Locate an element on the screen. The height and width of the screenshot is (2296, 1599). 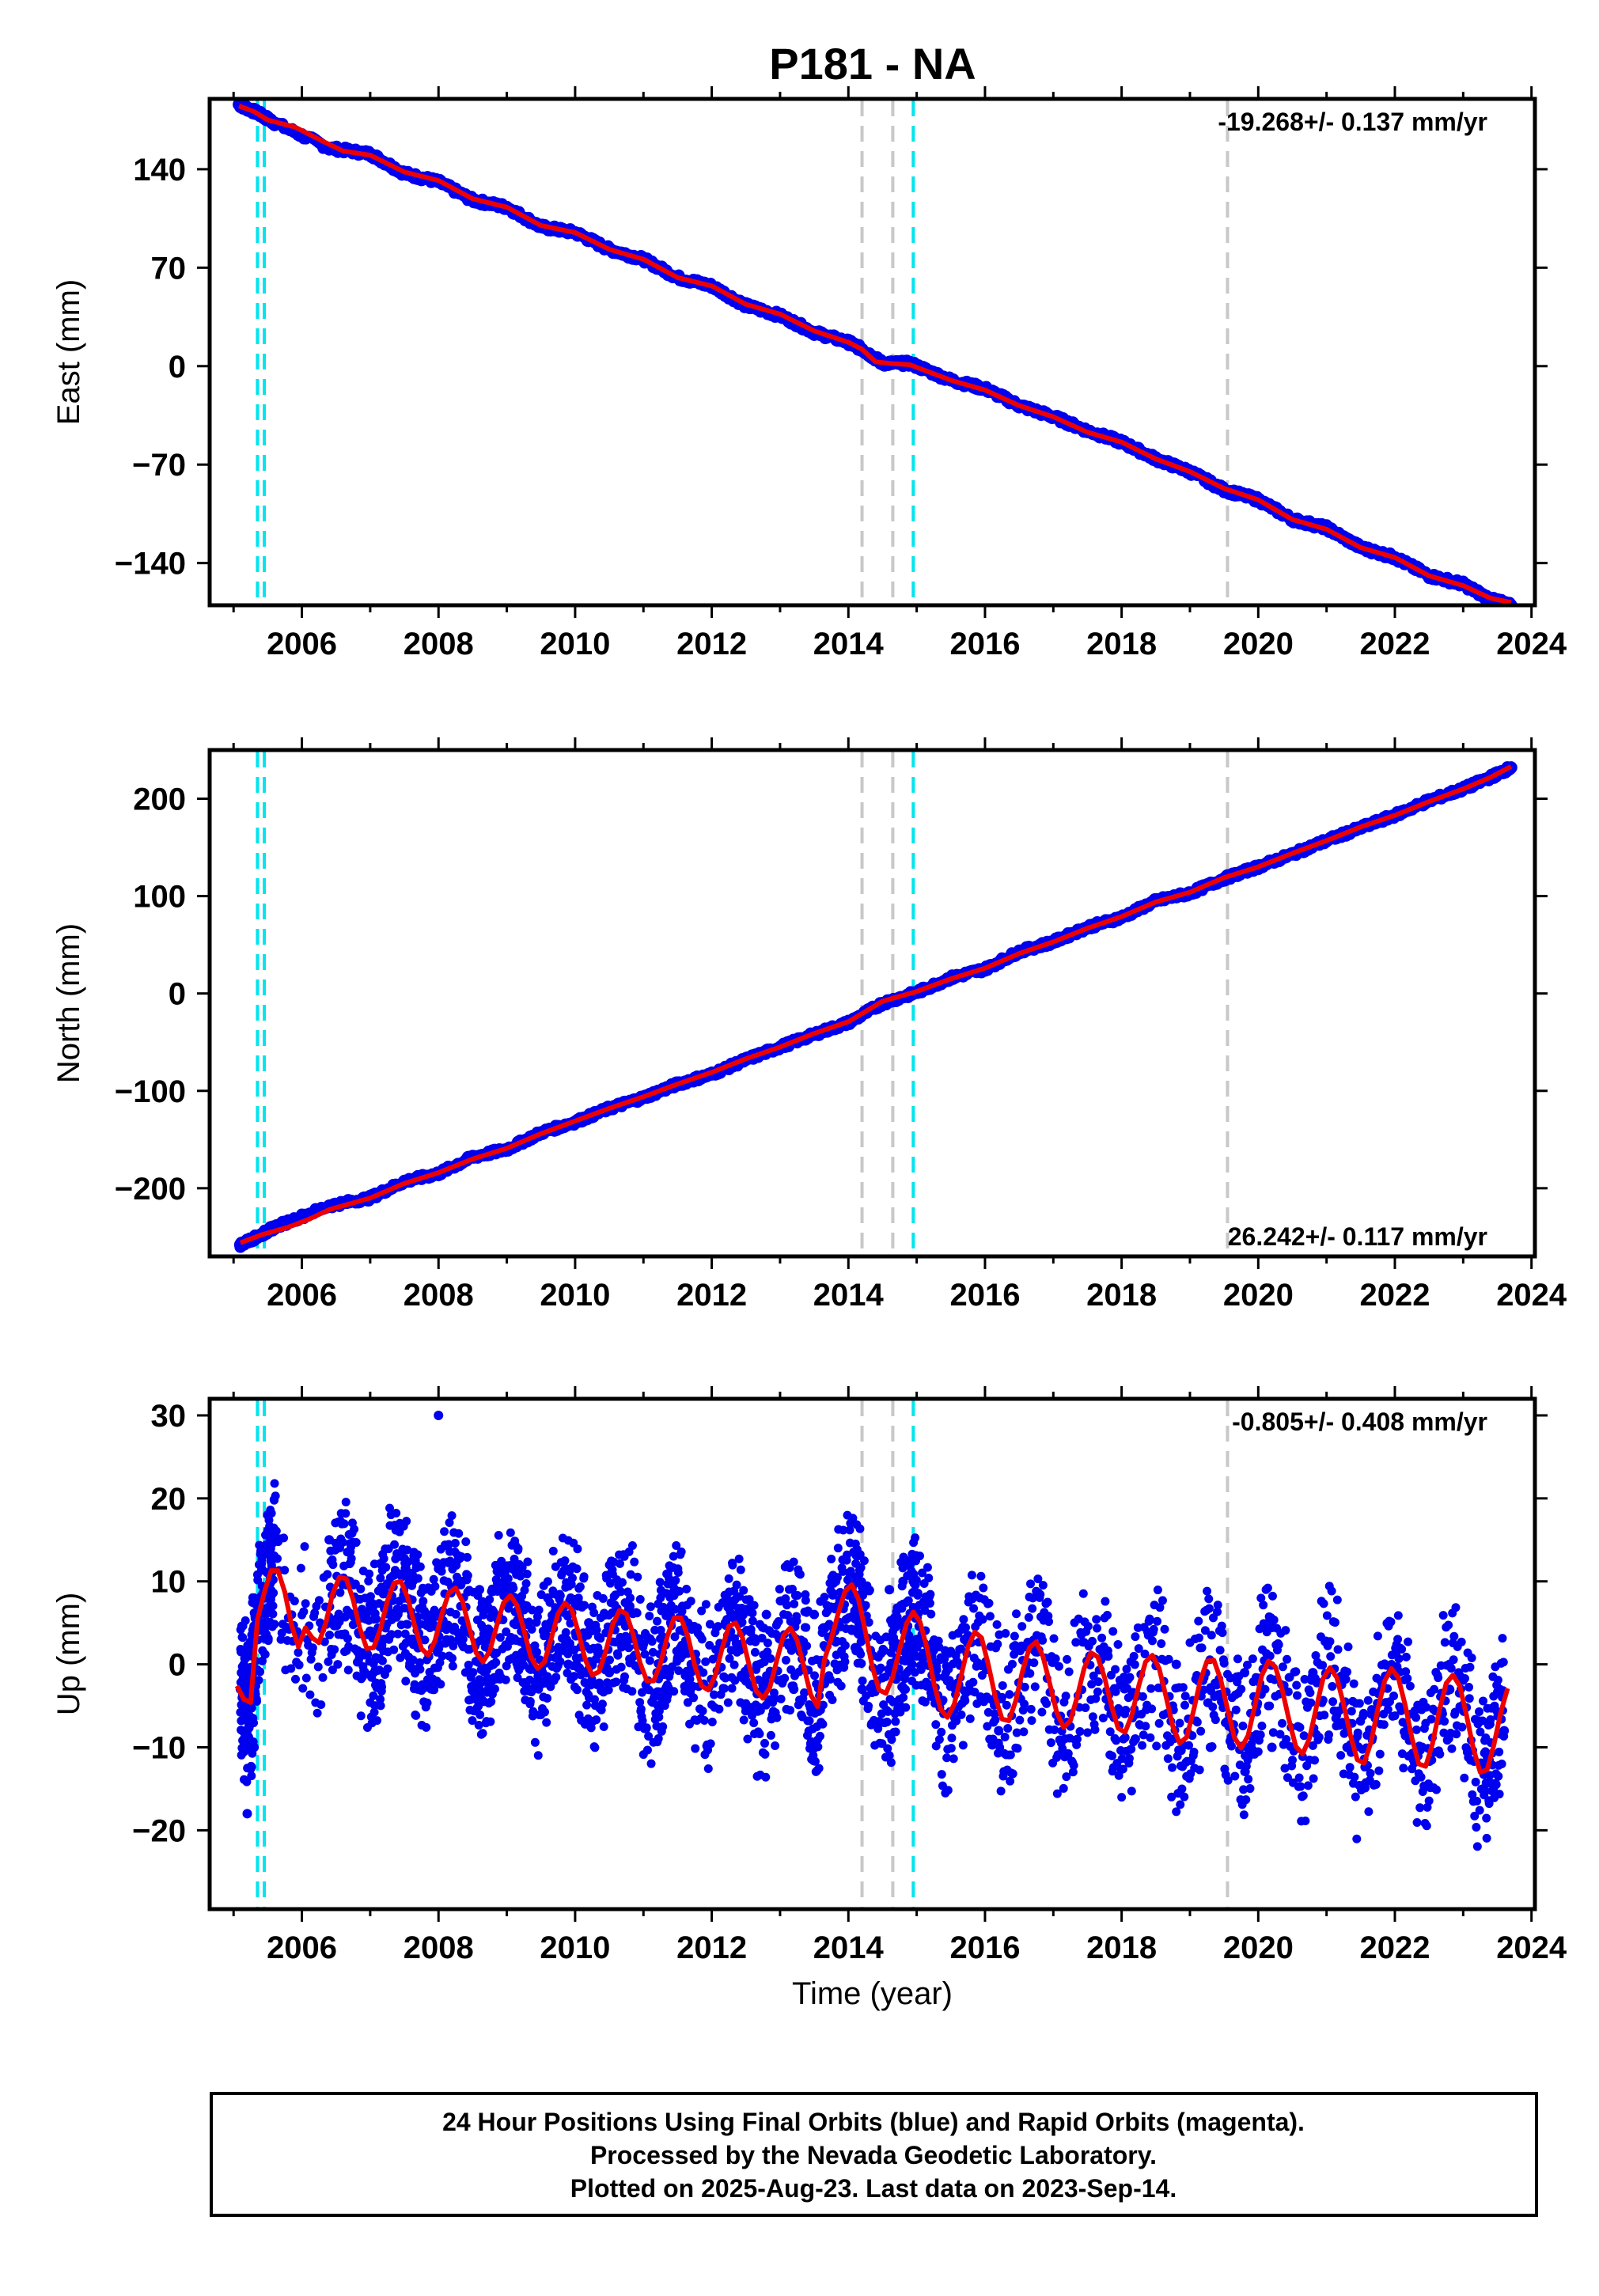
y-tick-label: 0 is located at coordinates (177, 368).